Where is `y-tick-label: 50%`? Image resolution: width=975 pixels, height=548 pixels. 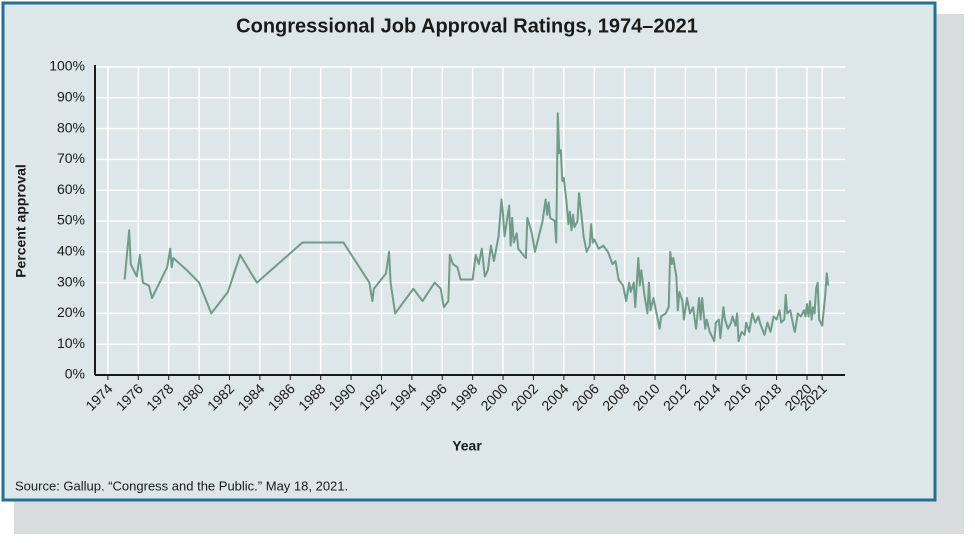 y-tick-label: 50% is located at coordinates (71, 220).